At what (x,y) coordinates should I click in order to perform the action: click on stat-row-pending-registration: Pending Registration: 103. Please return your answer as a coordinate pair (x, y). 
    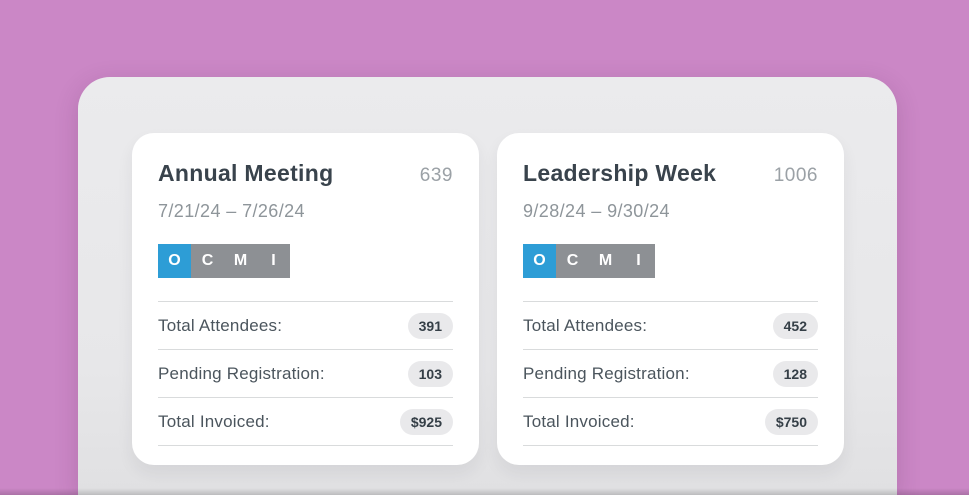
    Looking at the image, I should click on (305, 373).